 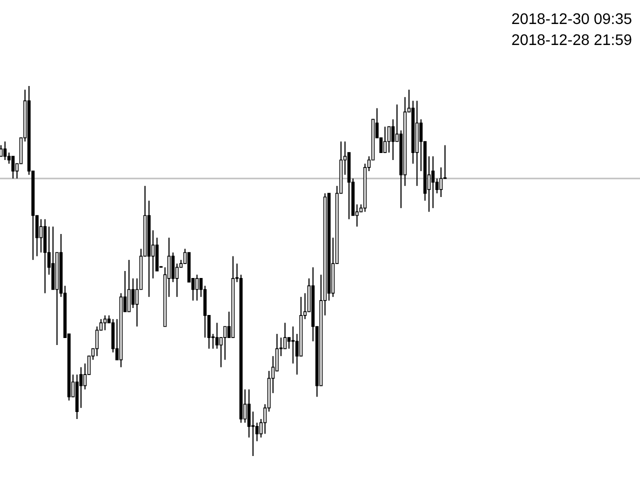 What do you see at coordinates (572, 18) in the screenshot?
I see `text: 2018-12-30 09:35` at bounding box center [572, 18].